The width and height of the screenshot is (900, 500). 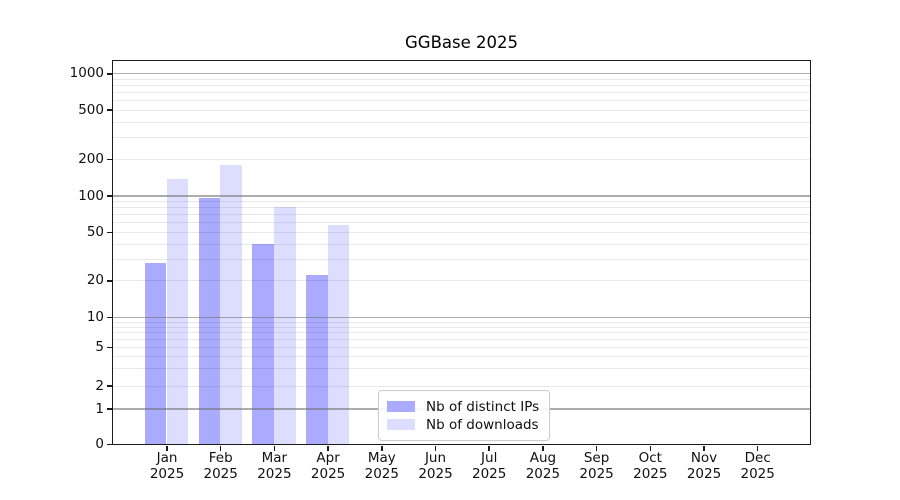 I want to click on legend-label-distinct-ips: Nb of distinct IPs, so click(x=483, y=406).